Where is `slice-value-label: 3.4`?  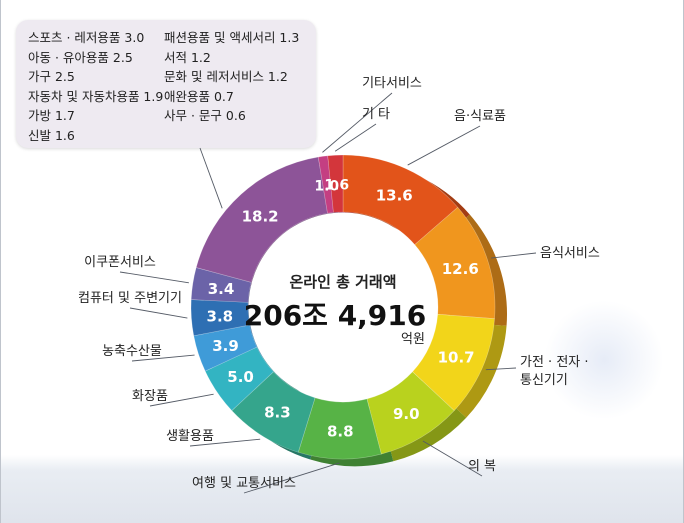 slice-value-label: 3.4 is located at coordinates (221, 289).